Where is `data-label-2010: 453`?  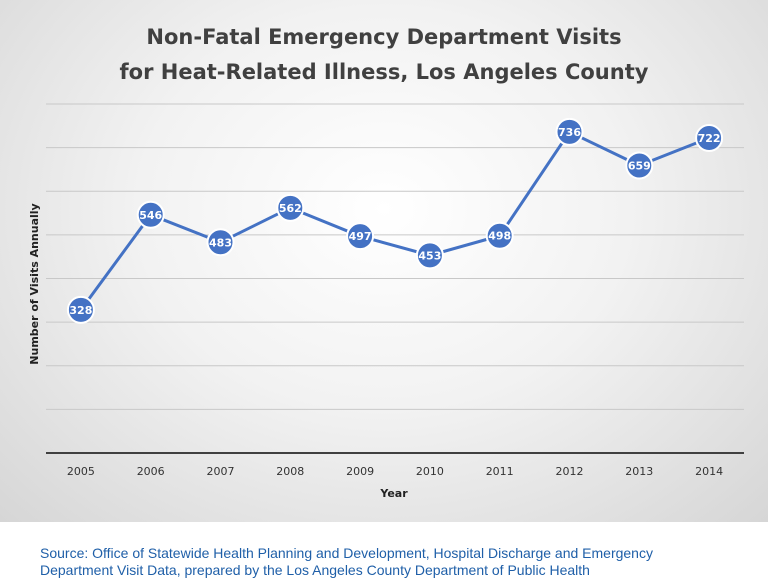
data-label-2010: 453 is located at coordinates (429, 255).